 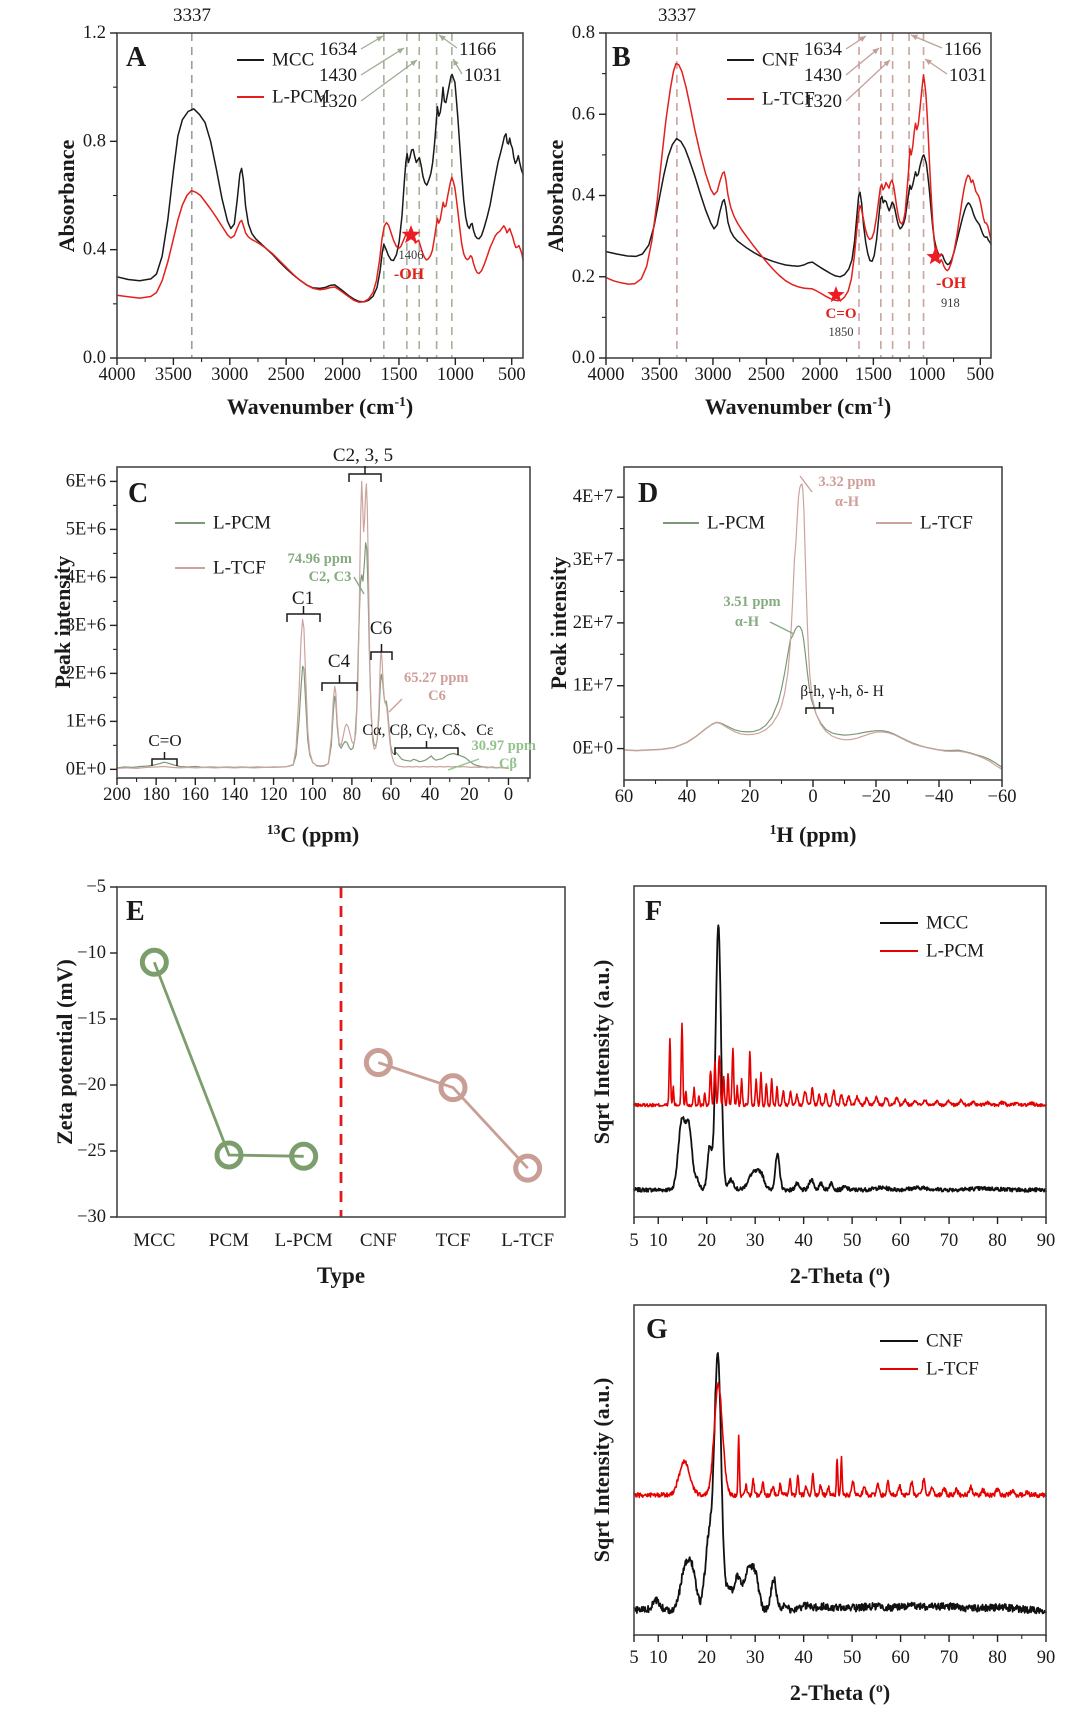 I want to click on x-tick-label: 100, so click(x=313, y=795).